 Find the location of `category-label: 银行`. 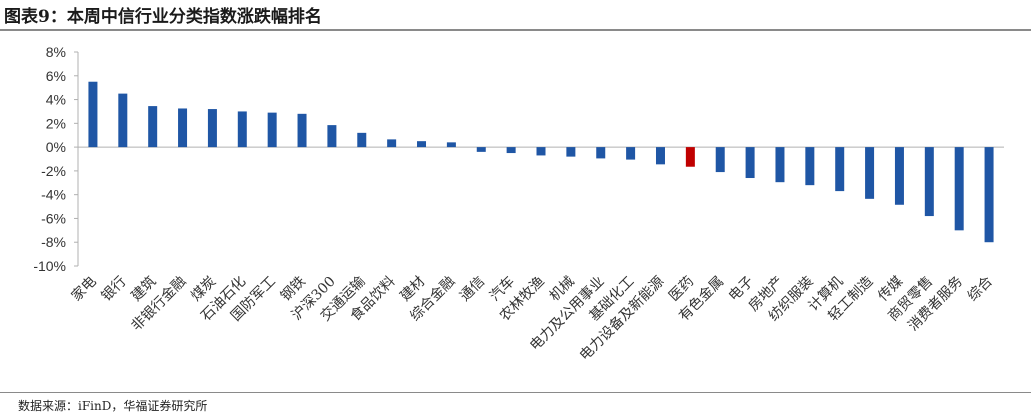

category-label: 银行 is located at coordinates (114, 289).